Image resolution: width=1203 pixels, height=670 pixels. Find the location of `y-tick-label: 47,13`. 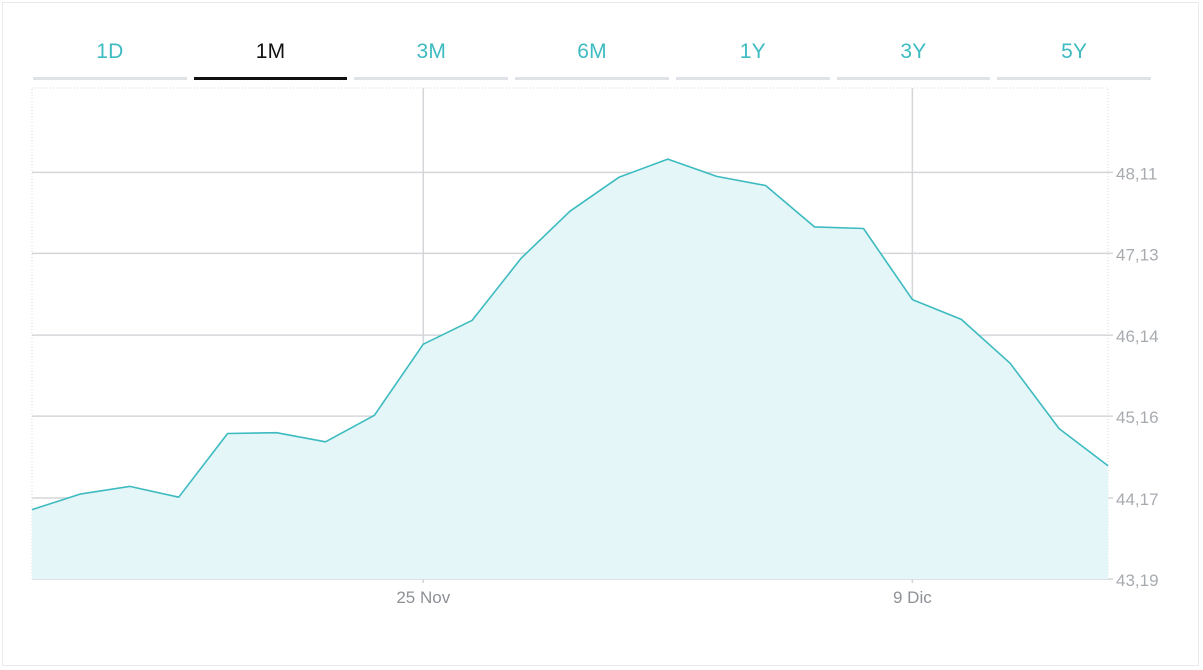

y-tick-label: 47,13 is located at coordinates (1137, 254).